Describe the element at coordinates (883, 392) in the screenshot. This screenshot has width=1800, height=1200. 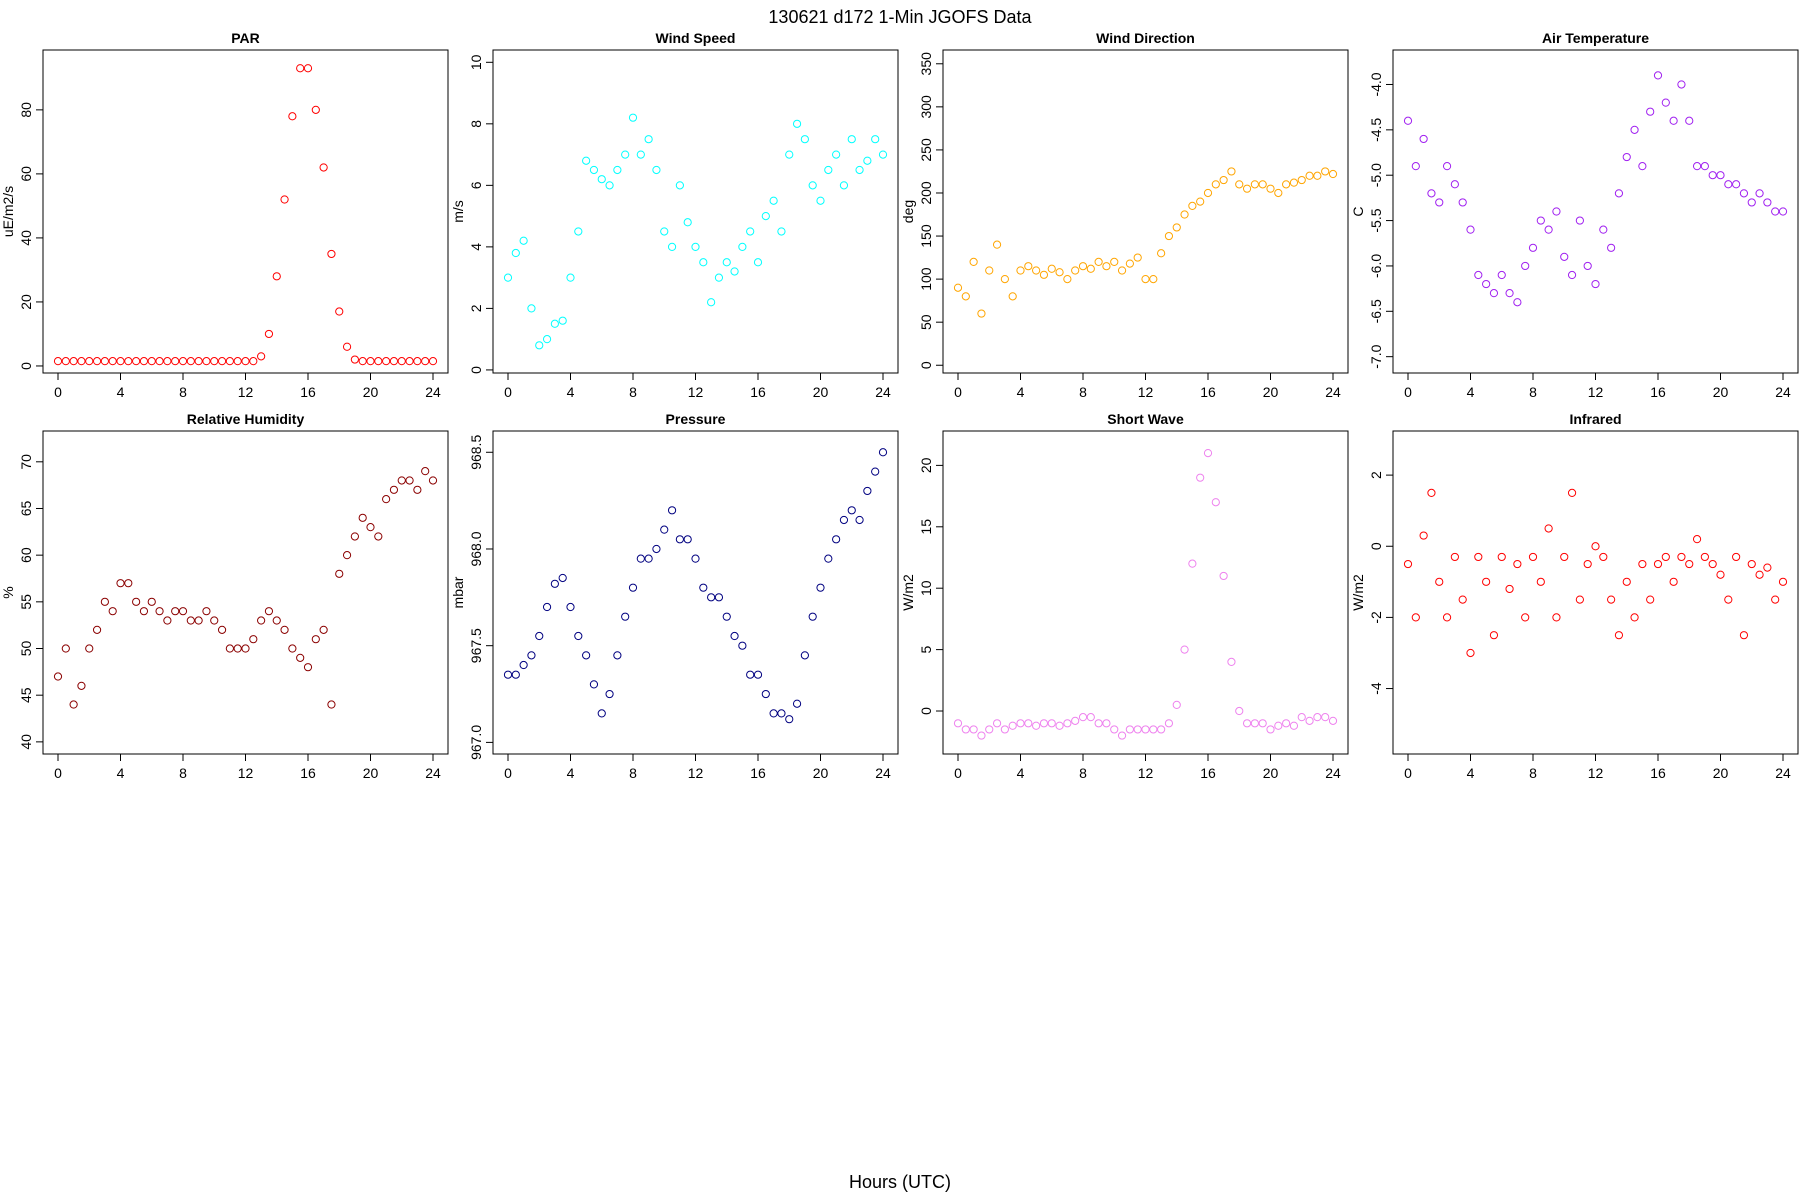
I see `x-tick-label: 24` at that location.